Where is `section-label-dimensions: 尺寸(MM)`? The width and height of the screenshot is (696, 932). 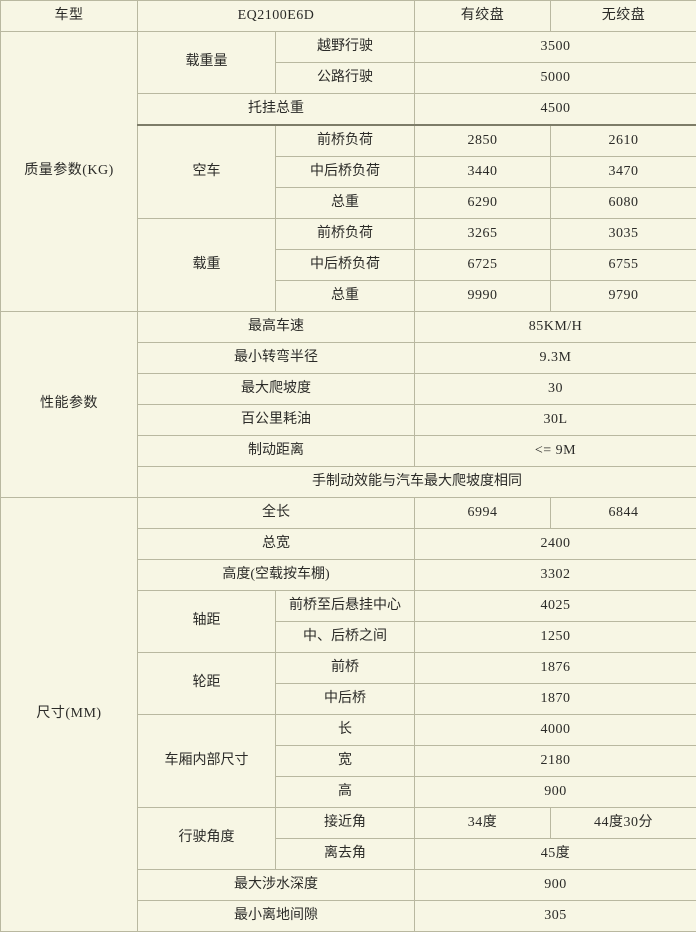
section-label-dimensions: 尺寸(MM) is located at coordinates (69, 715).